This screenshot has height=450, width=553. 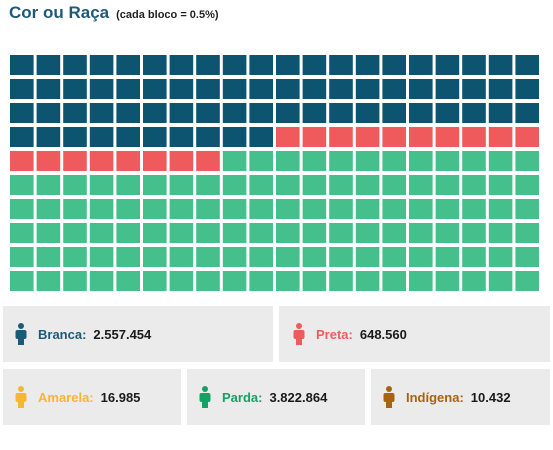 I want to click on person-icon-body, so click(x=21, y=334).